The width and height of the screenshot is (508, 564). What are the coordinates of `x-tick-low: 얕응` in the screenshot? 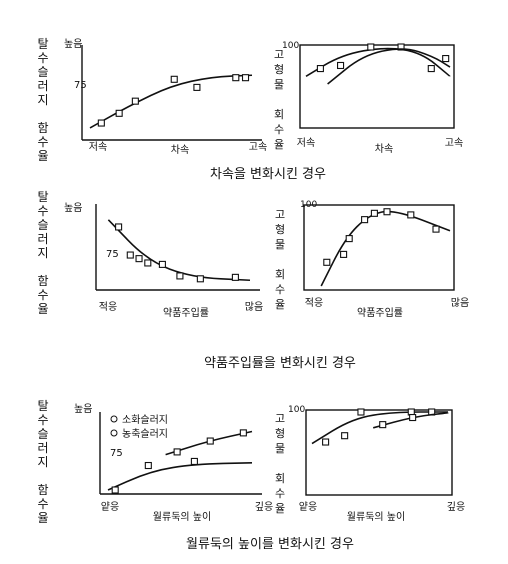 It's located at (308, 506).